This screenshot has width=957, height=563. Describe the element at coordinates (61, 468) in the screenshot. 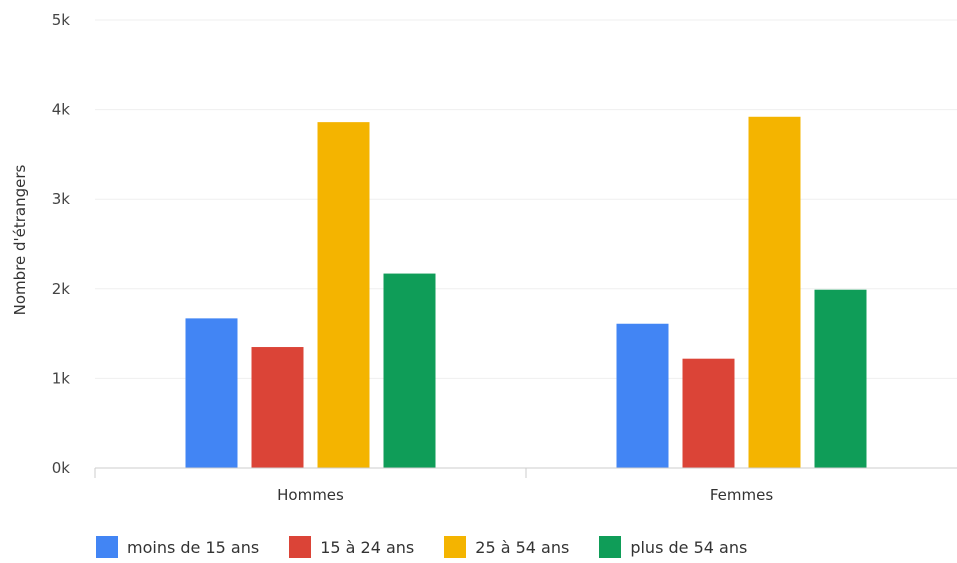

I see `y-tick-label: 0k` at that location.